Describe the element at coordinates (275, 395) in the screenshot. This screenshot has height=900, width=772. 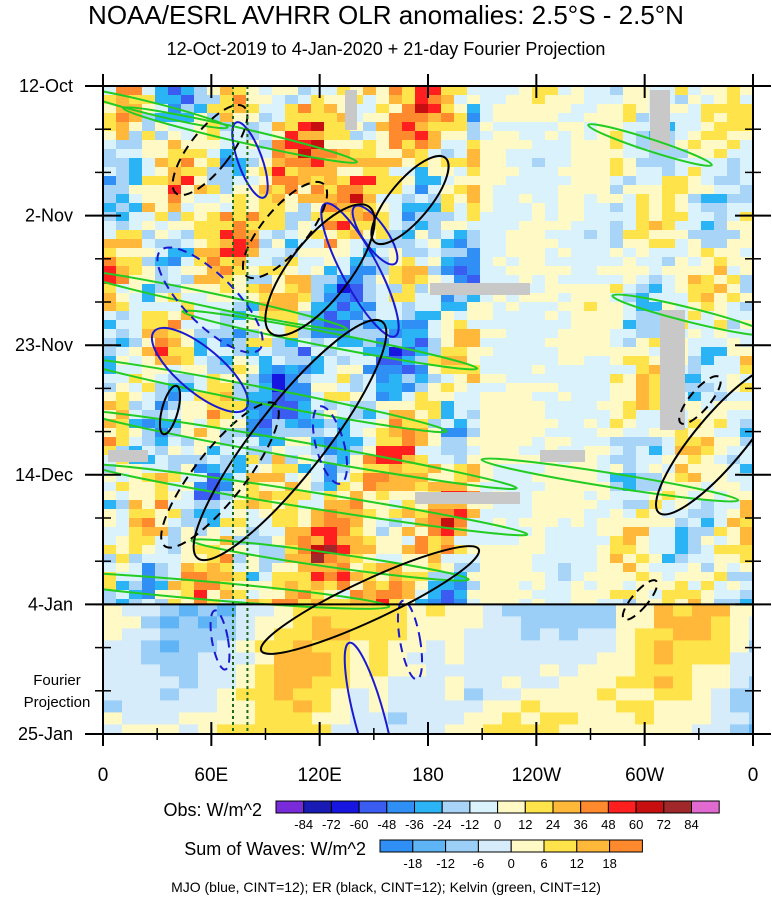
I see `kelvin-contour` at that location.